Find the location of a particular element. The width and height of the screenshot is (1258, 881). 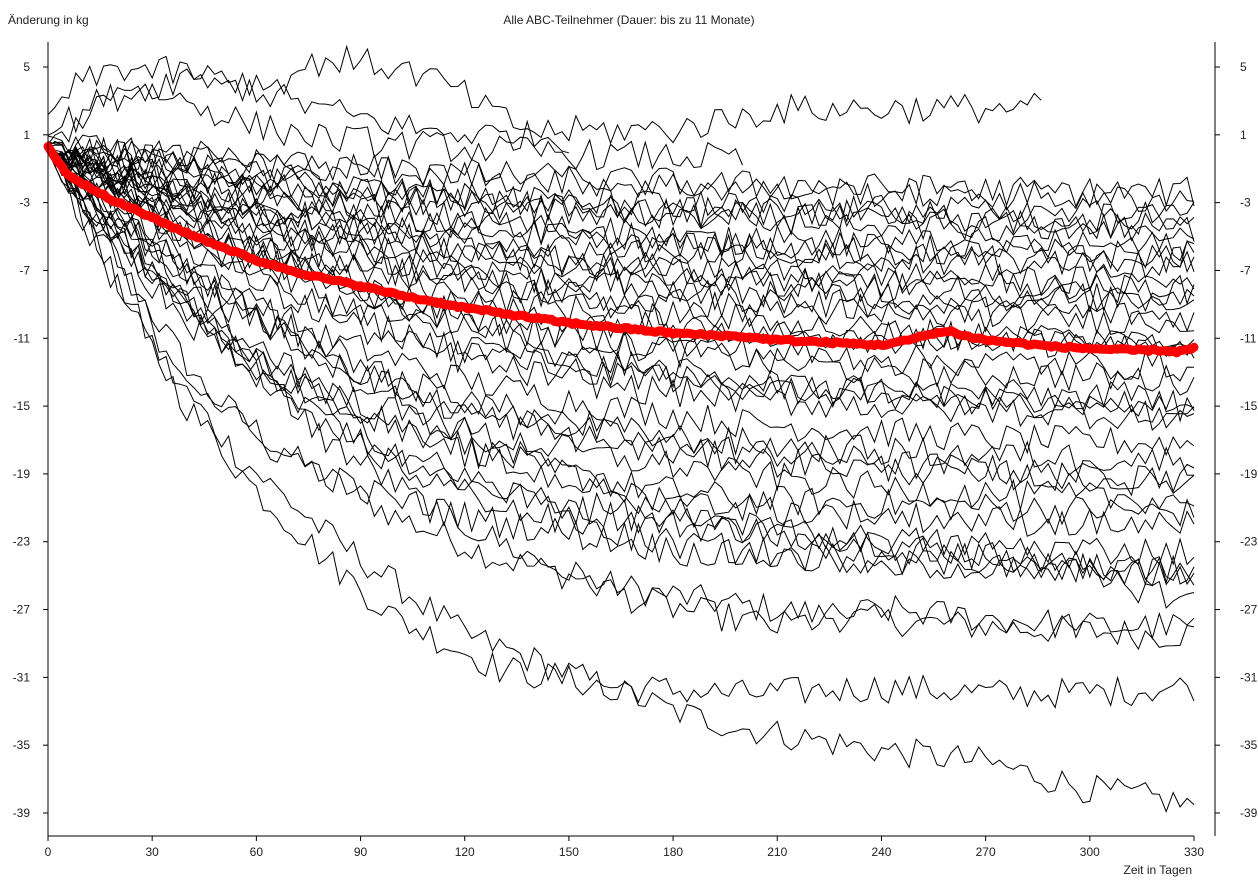

y-axis-label: Änderung in kg is located at coordinates (48, 20).